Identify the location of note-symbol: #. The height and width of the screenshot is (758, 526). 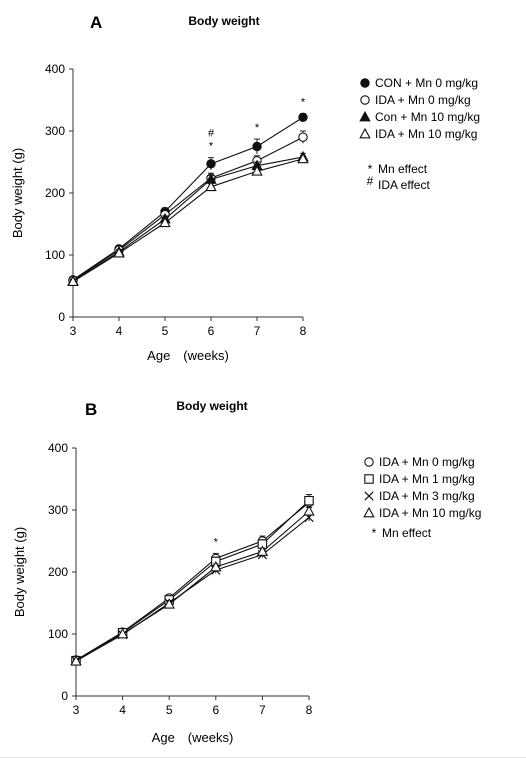
(370, 181).